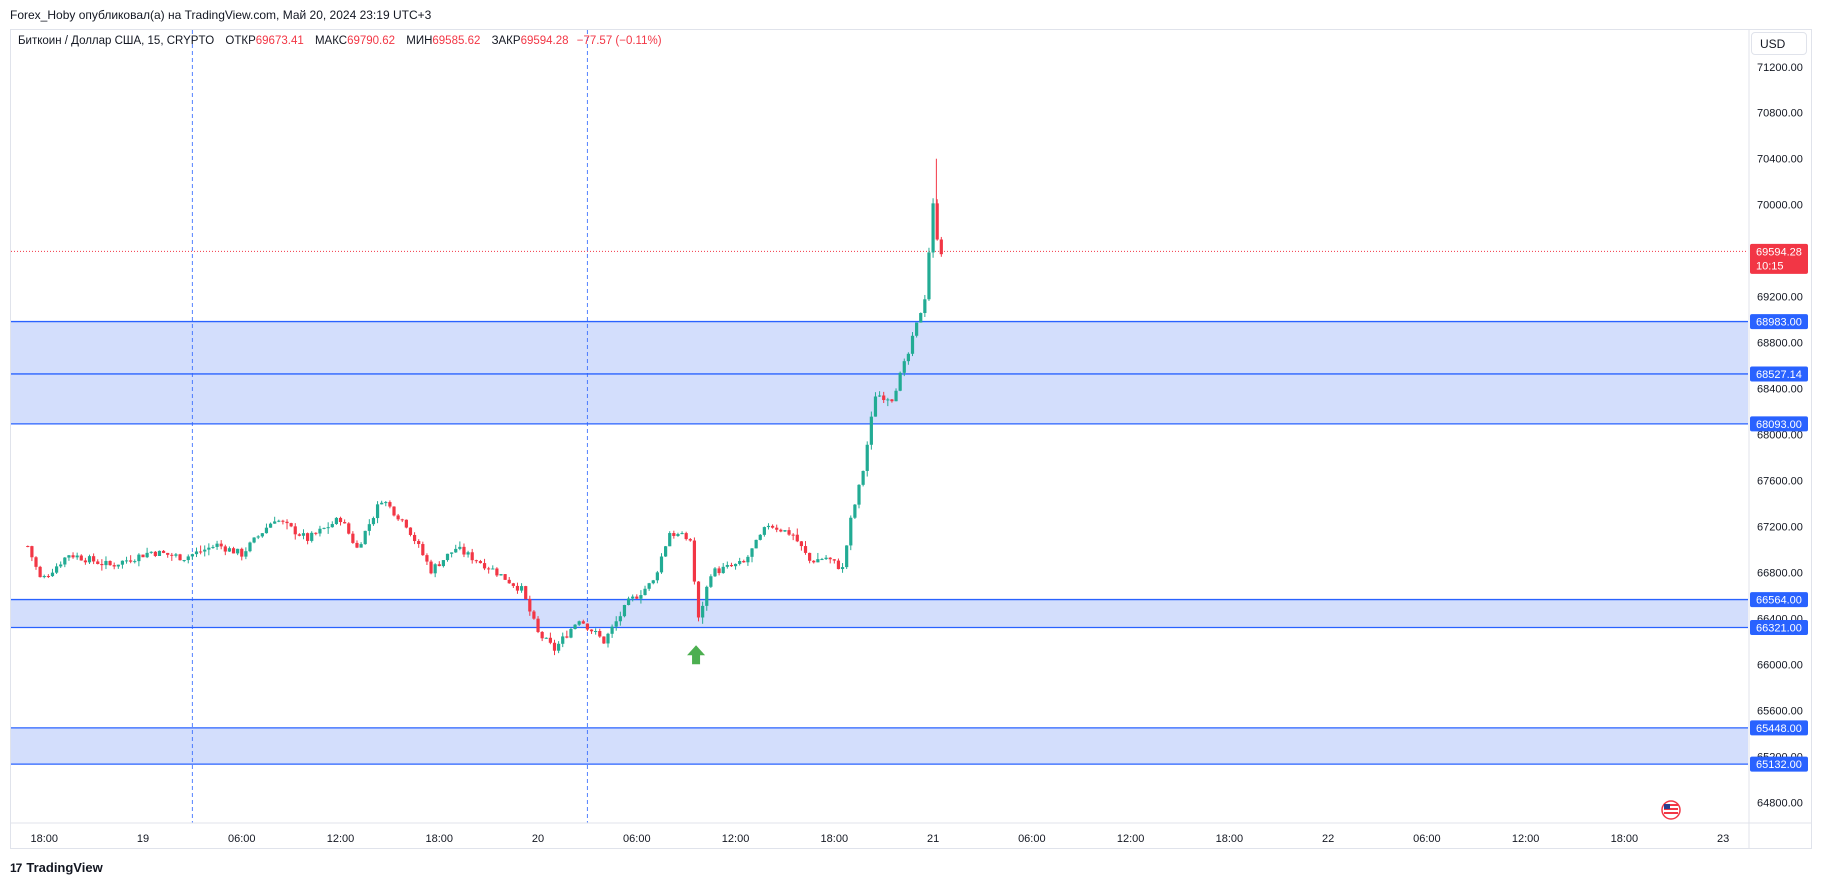  I want to click on currency-button: USD, so click(1779, 43).